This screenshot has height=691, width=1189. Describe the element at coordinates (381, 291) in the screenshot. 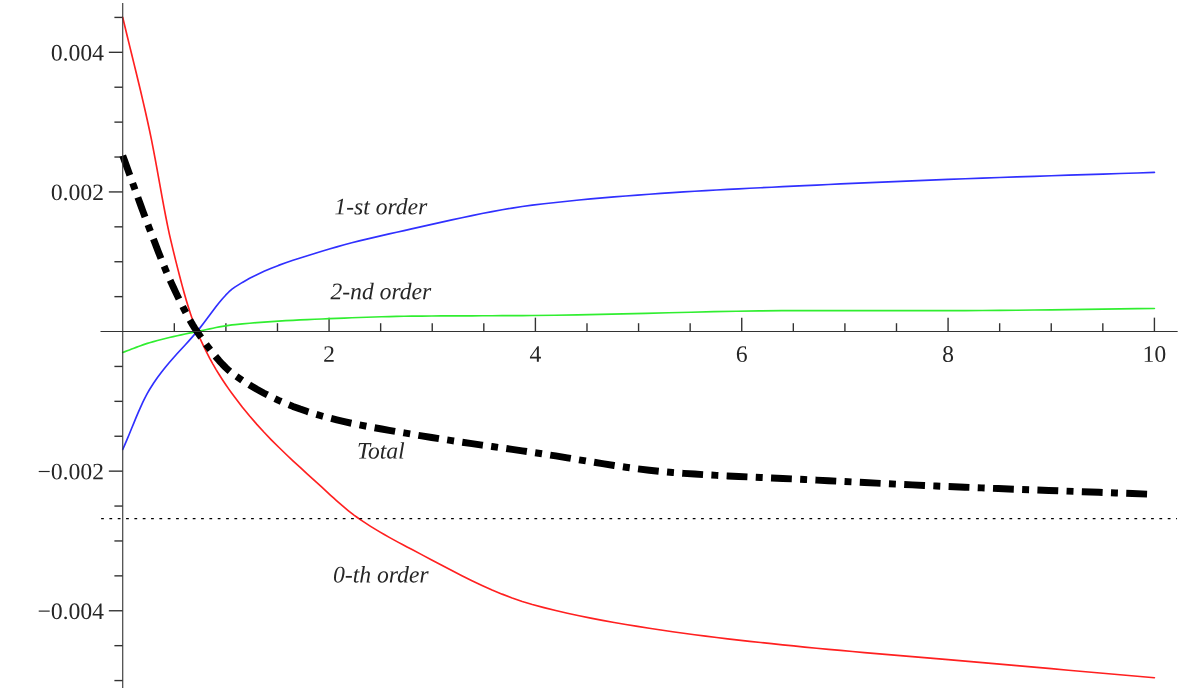

I see `annotation: 2-nd order` at that location.